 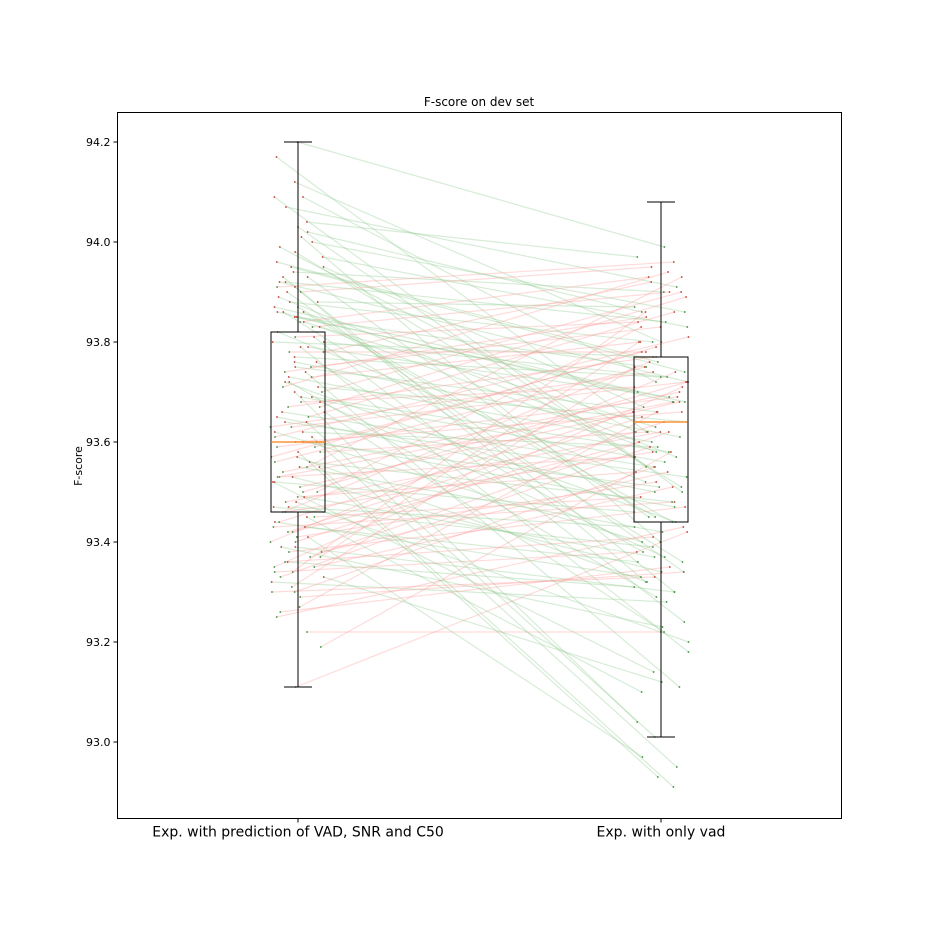 I want to click on y-tick-label: 93.0, so click(x=98, y=742).